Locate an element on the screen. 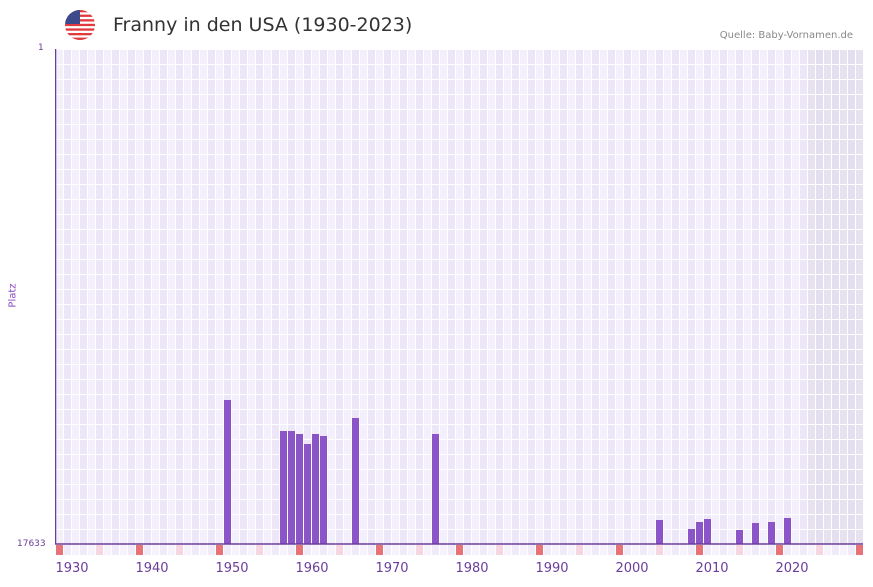  x-tick-label: 1960 is located at coordinates (312, 568).